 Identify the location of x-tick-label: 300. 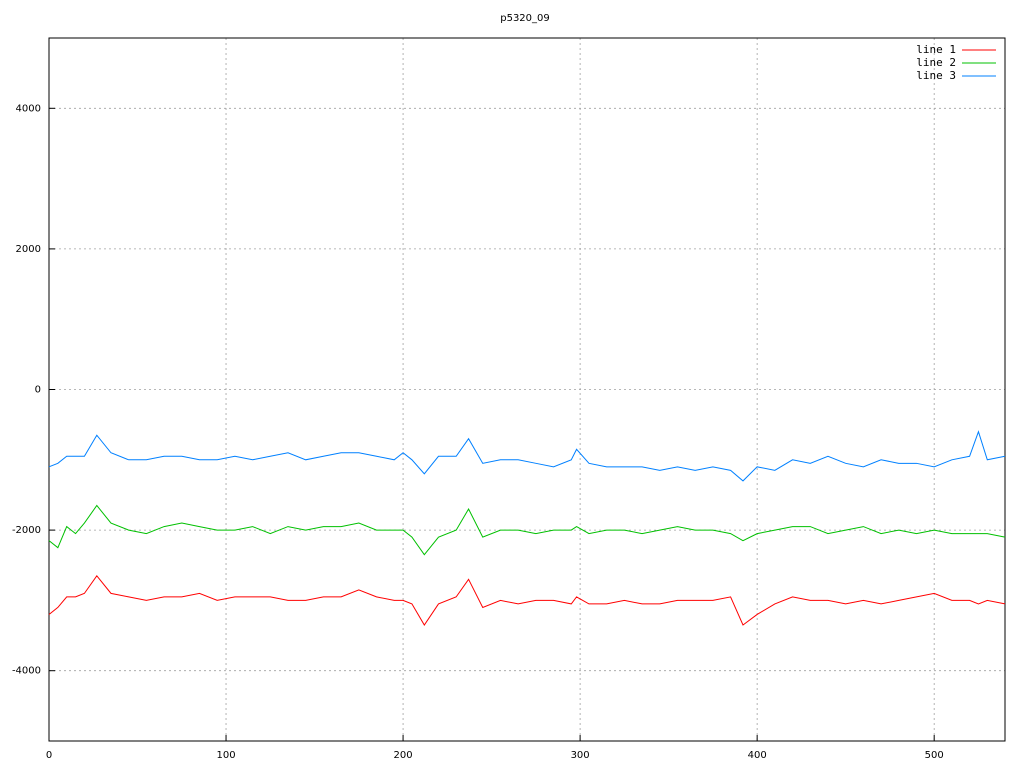
(580, 755).